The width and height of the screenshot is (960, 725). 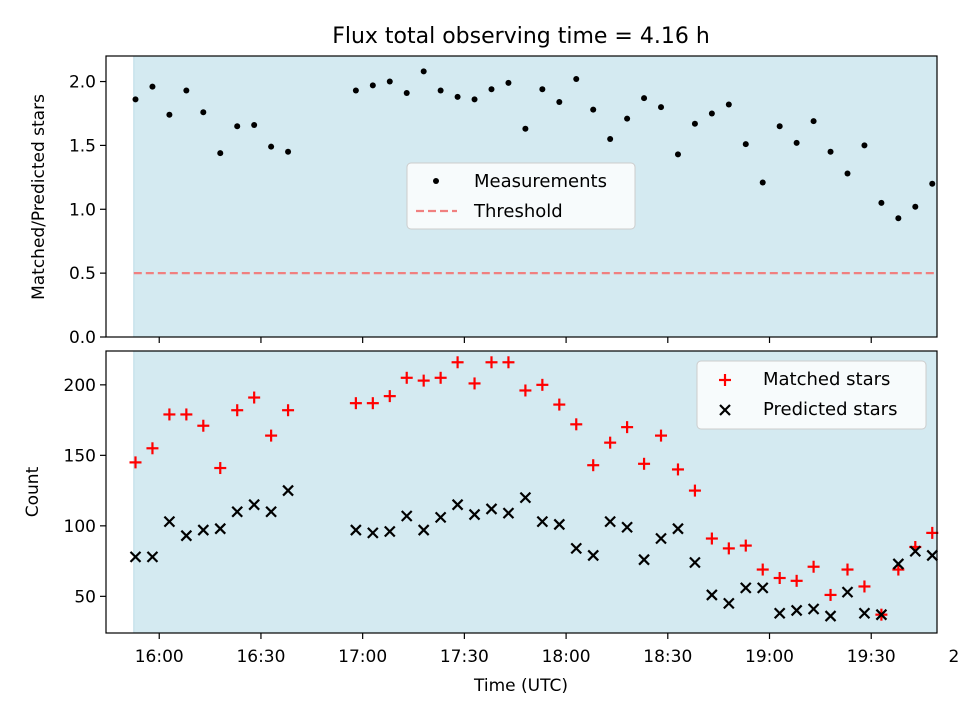 What do you see at coordinates (515, 340) in the screenshot?
I see `ratio-x-ticks` at bounding box center [515, 340].